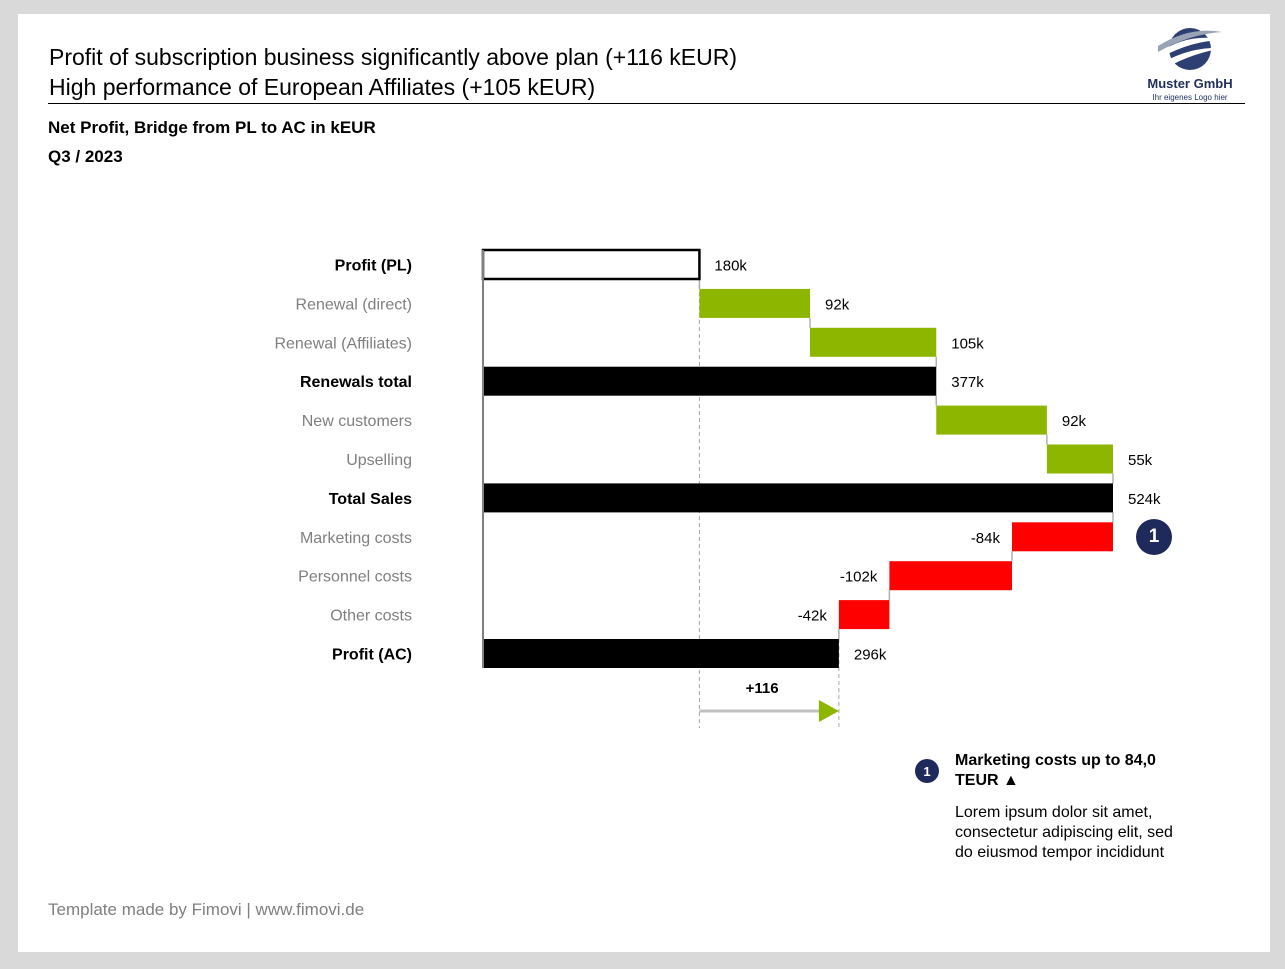 The width and height of the screenshot is (1285, 969). What do you see at coordinates (798, 498) in the screenshot?
I see `bar-total-sales` at bounding box center [798, 498].